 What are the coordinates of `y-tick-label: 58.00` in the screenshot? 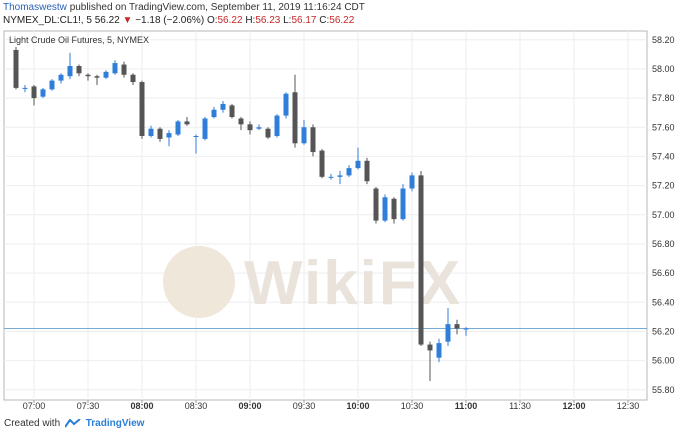 It's located at (663, 69).